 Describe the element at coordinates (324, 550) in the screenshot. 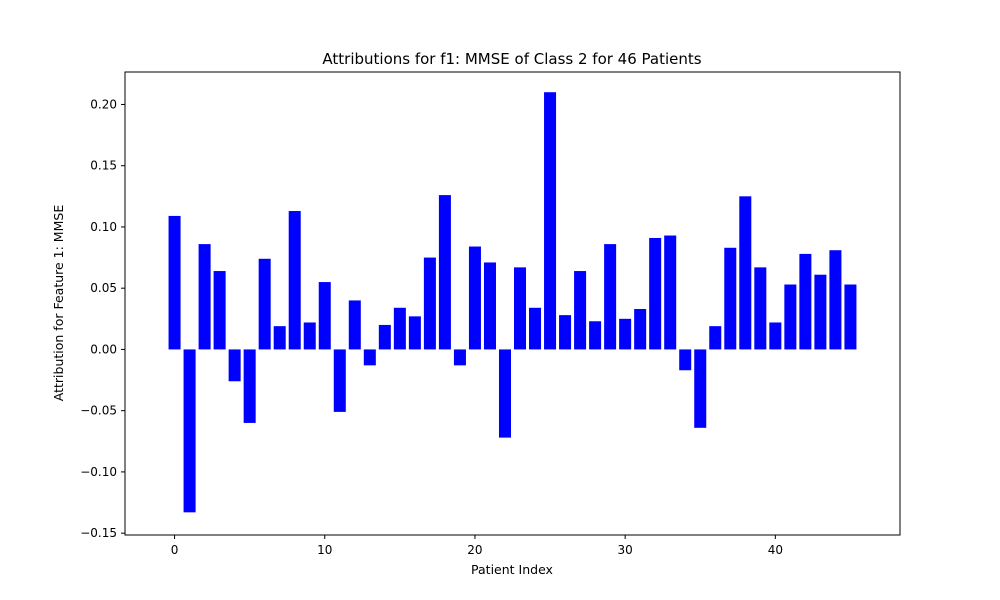

I see `x-tick-label: 10` at that location.